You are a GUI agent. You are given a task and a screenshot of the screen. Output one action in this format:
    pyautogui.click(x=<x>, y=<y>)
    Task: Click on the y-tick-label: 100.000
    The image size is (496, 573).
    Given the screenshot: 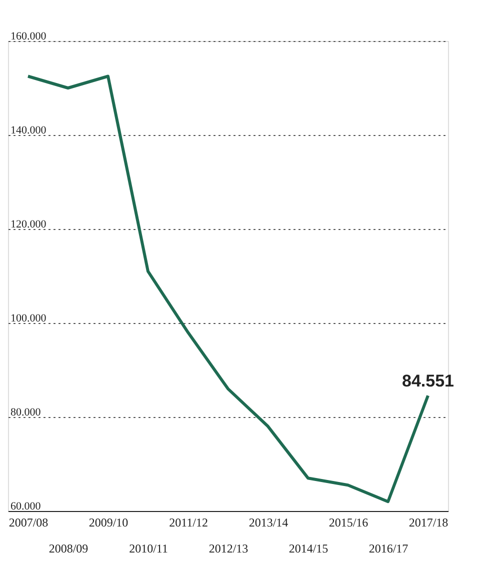 What is the action you would take?
    pyautogui.click(x=28, y=318)
    